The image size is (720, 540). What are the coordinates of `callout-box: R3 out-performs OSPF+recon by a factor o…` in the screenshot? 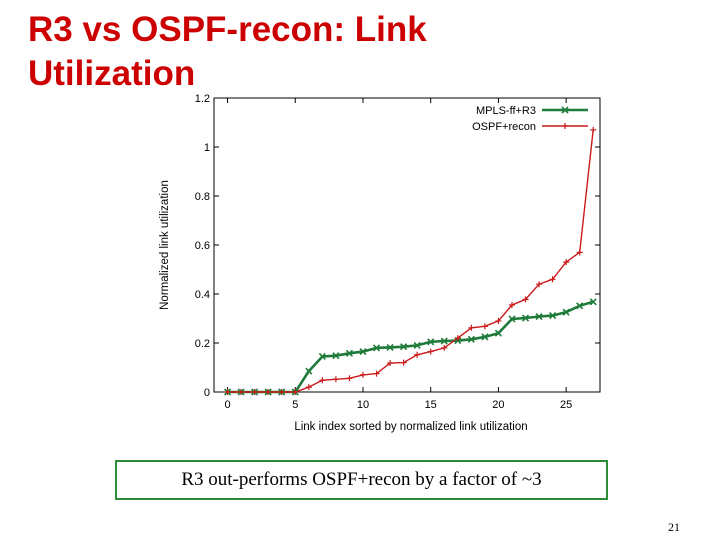 It's located at (361, 480).